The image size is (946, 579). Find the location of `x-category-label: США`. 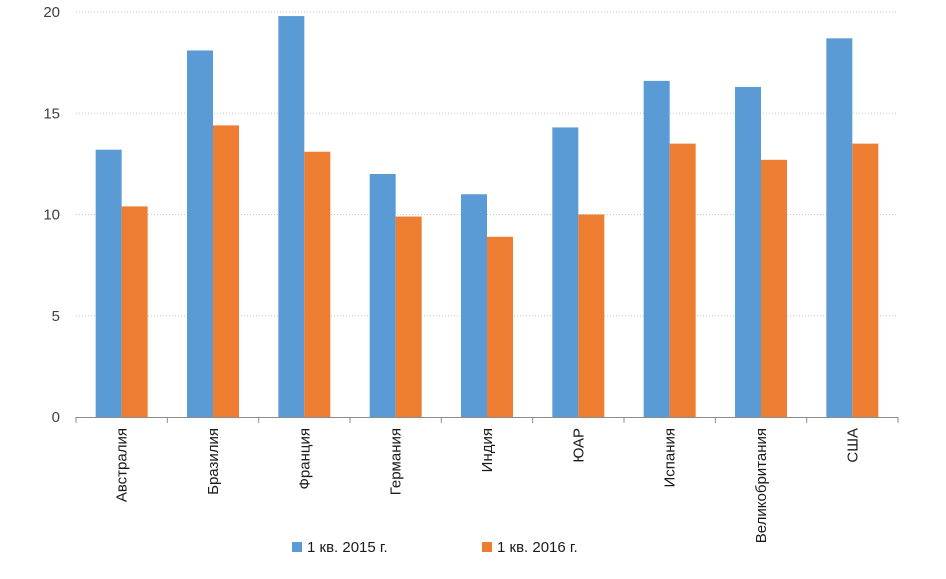

x-category-label: США is located at coordinates (852, 445).